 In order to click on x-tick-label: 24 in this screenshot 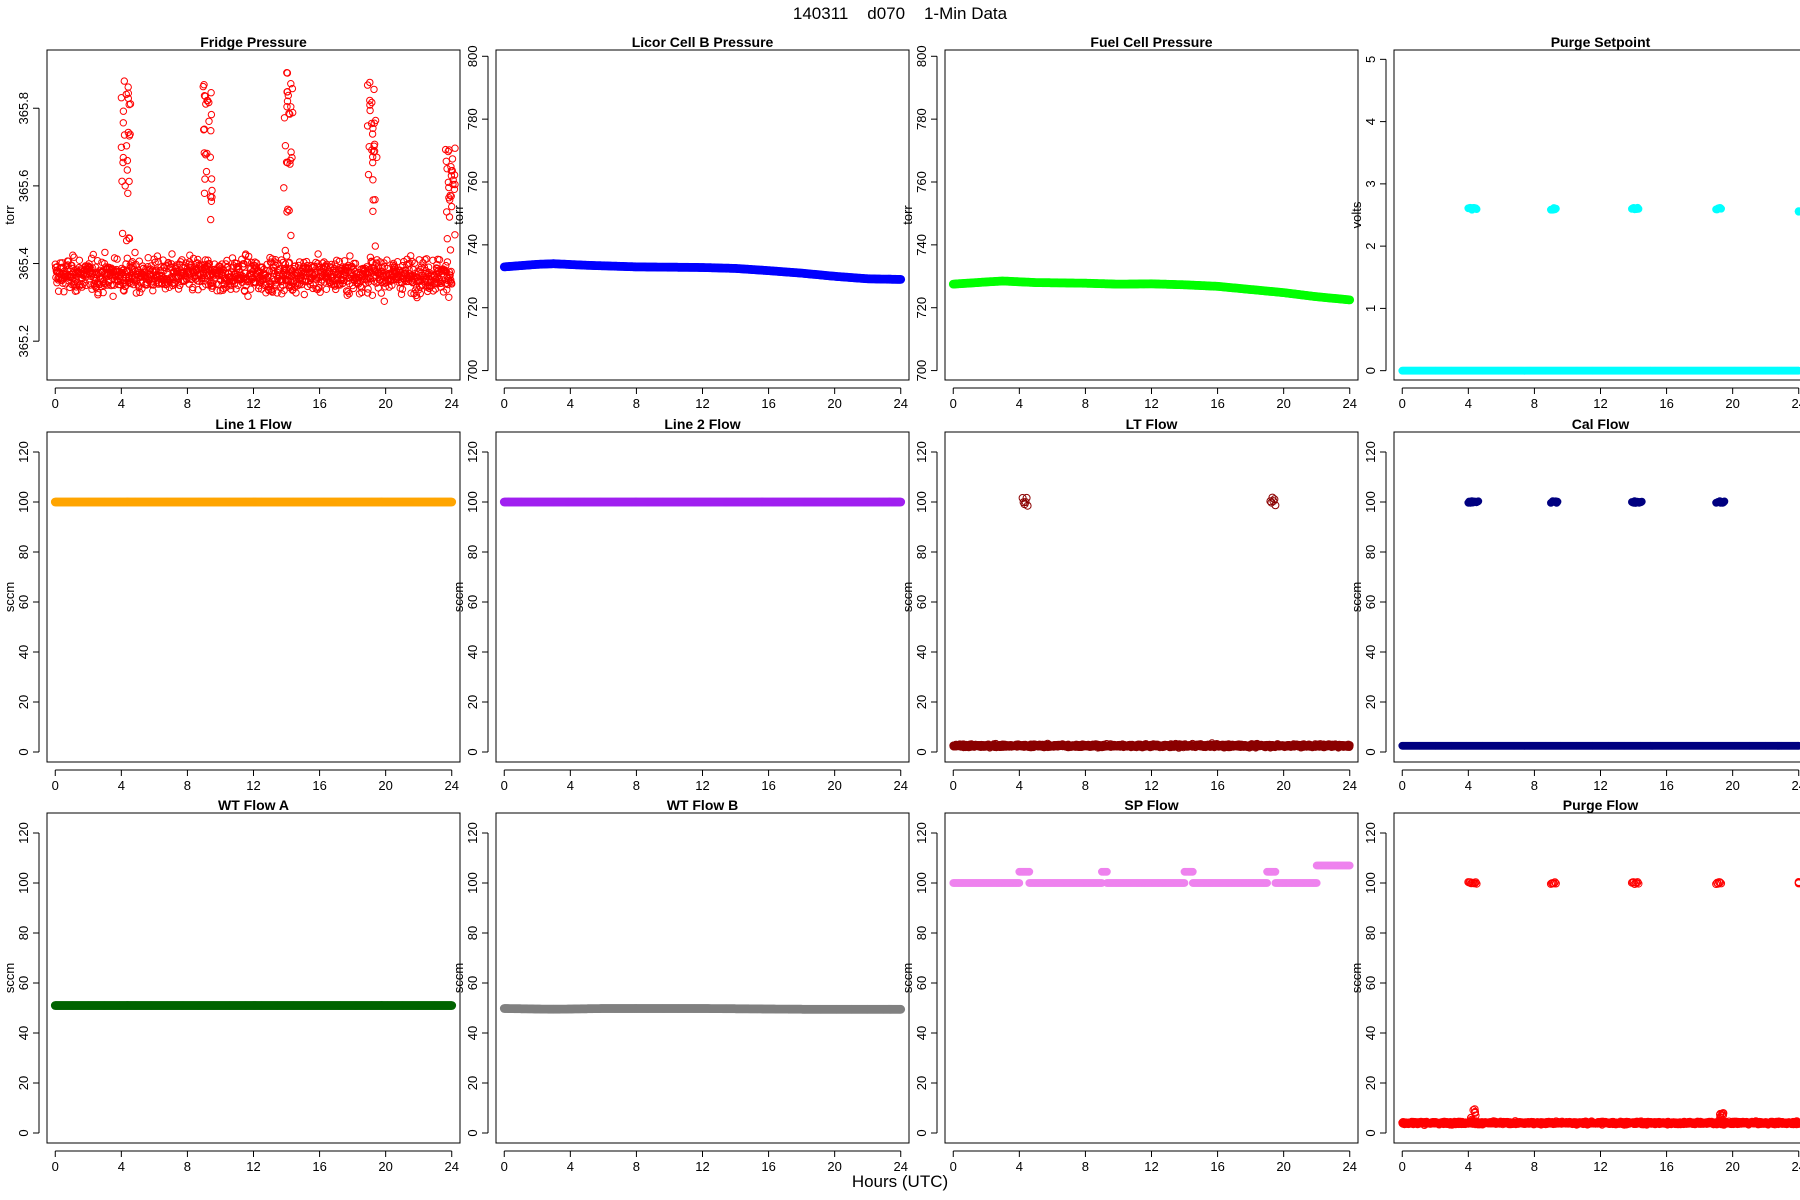, I will do `click(901, 403)`.